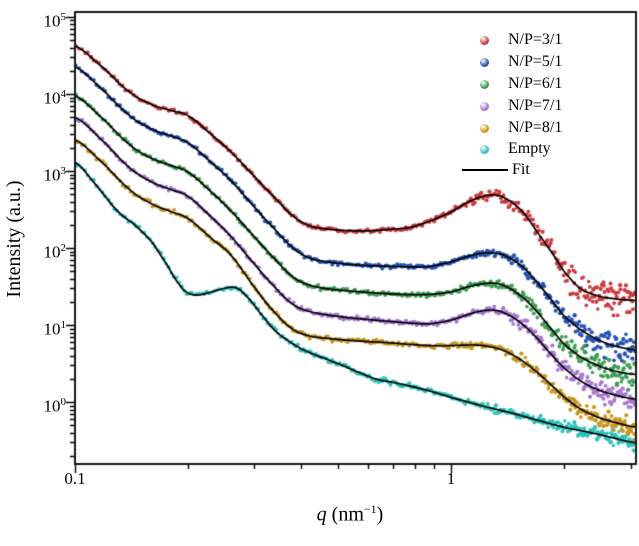 The image size is (639, 546). What do you see at coordinates (55, 252) in the screenshot?
I see `y-tick-label-1e2: 10²` at bounding box center [55, 252].